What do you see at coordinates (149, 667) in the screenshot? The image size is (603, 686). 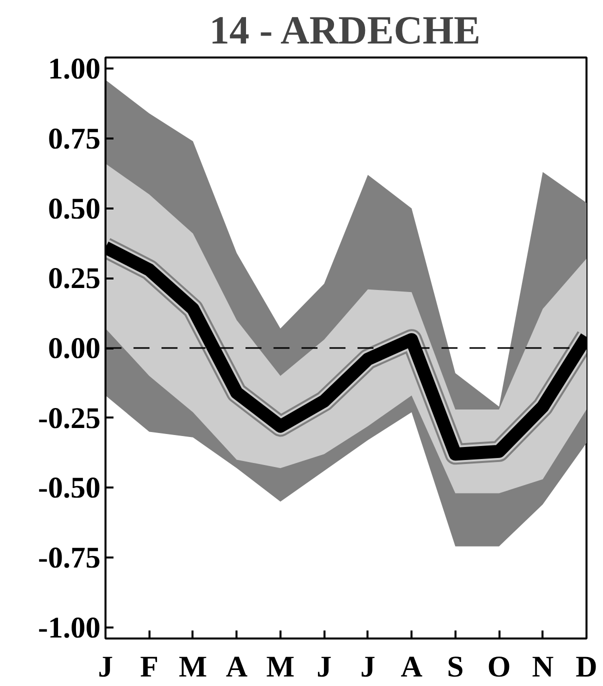 I see `x-tick-label: F` at bounding box center [149, 667].